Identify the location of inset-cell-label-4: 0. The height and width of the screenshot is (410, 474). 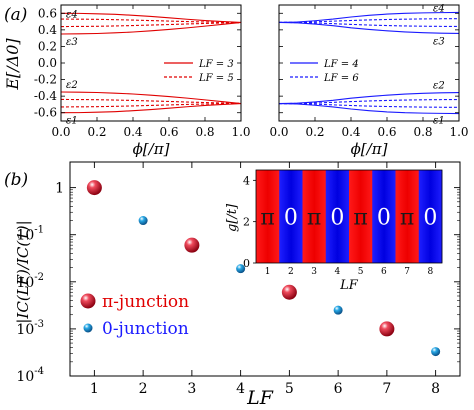
(337, 218).